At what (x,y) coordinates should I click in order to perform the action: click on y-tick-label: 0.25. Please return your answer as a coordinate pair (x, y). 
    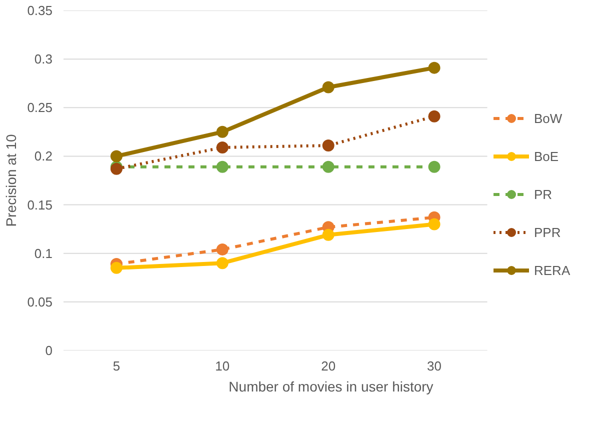
    Looking at the image, I should click on (40, 108).